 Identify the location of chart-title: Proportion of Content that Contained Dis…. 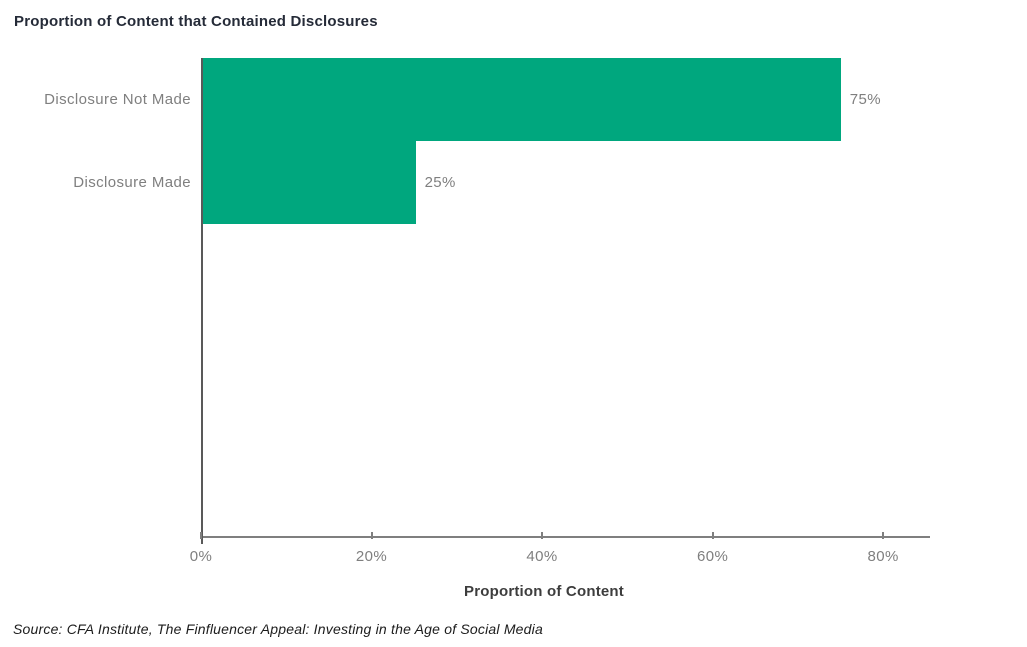
(196, 21).